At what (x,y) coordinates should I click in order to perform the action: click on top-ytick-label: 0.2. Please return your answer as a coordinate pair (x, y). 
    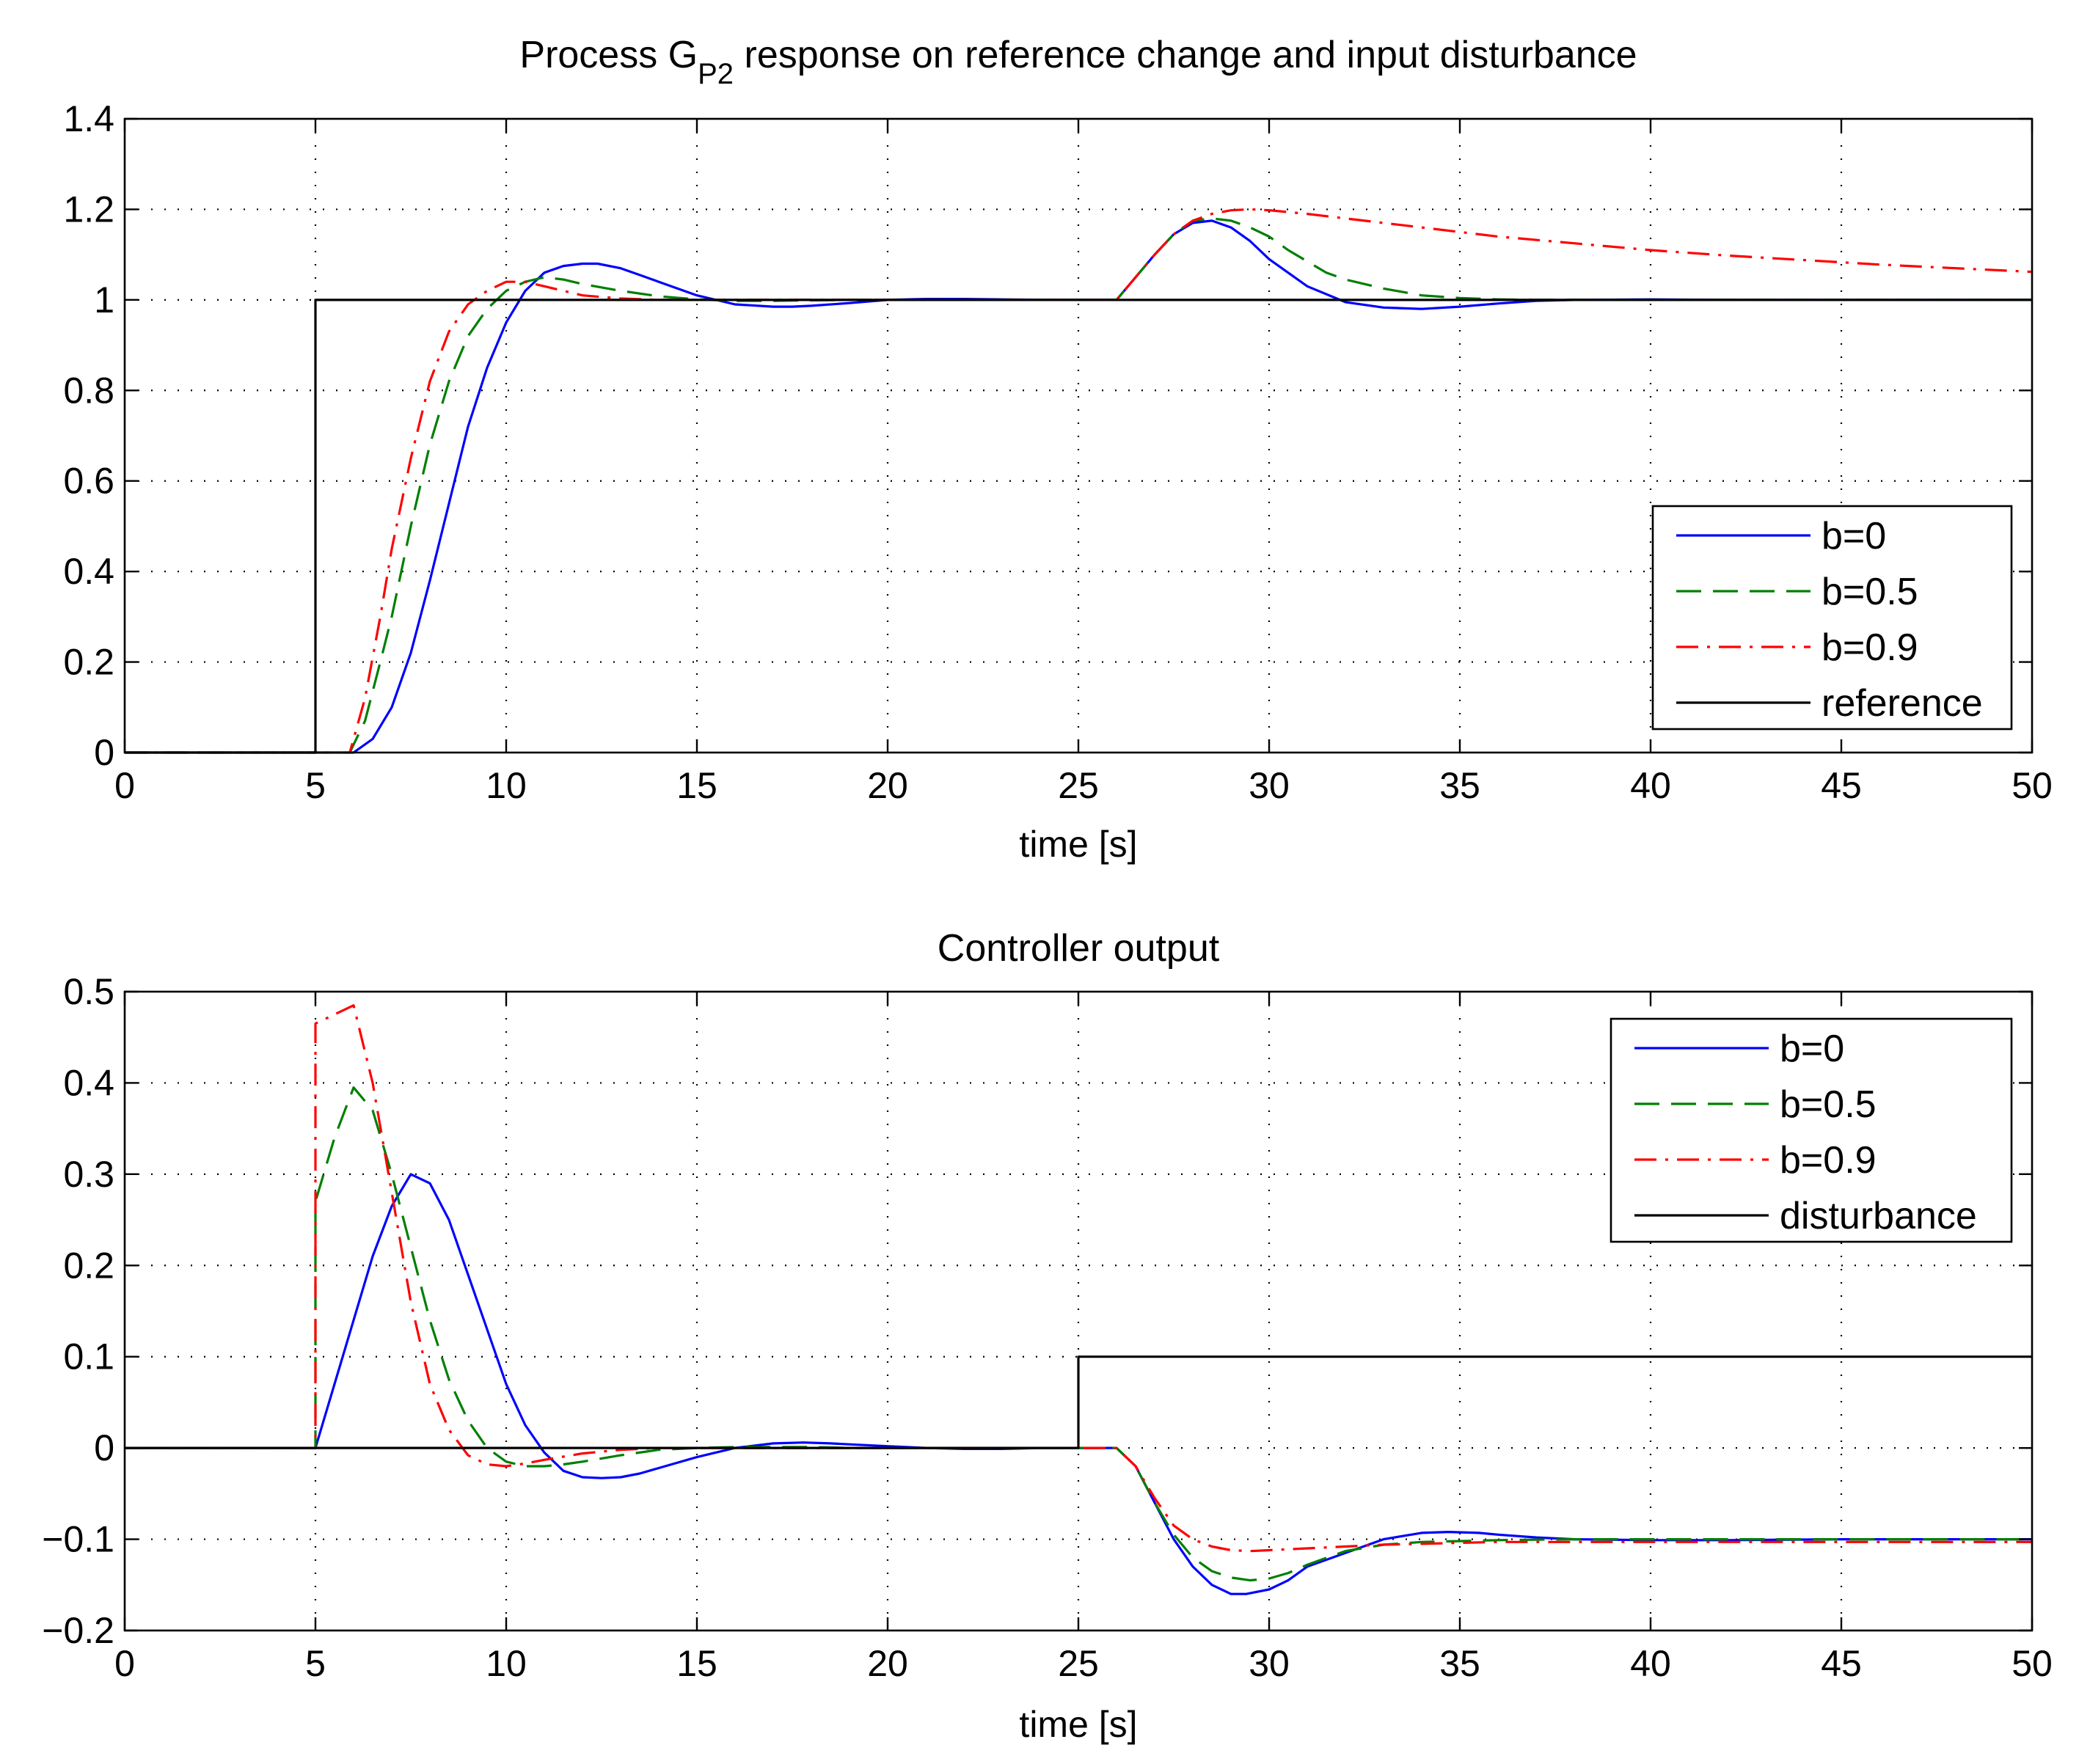
    Looking at the image, I should click on (88, 662).